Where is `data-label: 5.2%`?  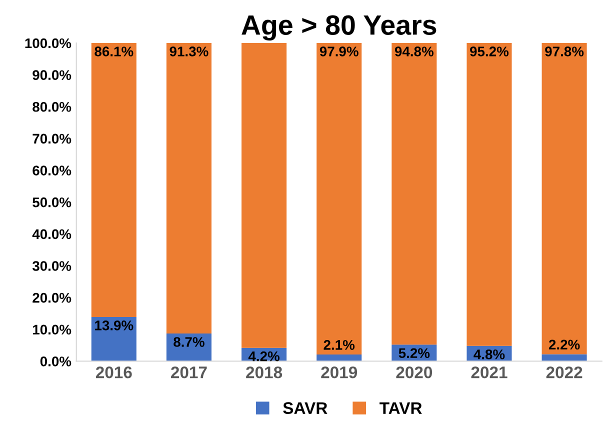
data-label: 5.2% is located at coordinates (414, 353).